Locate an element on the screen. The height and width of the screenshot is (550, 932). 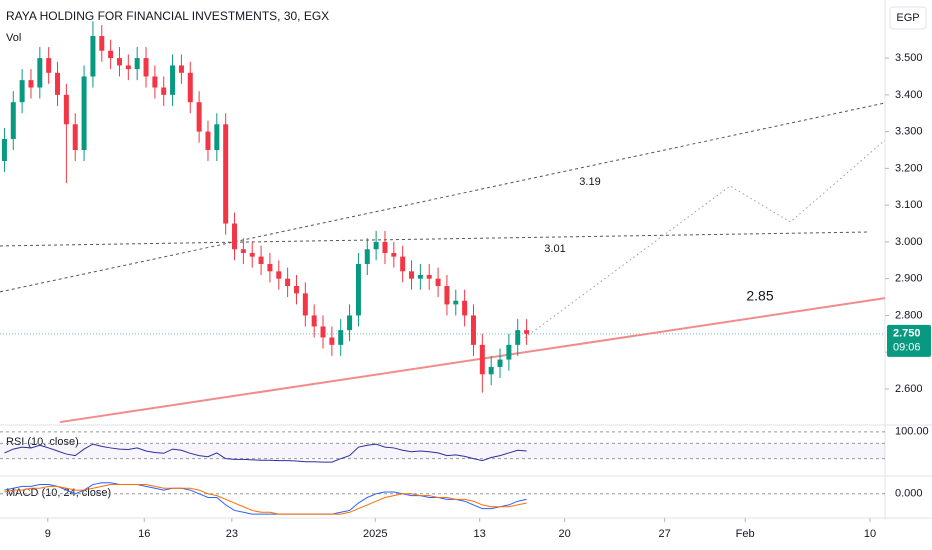
last-price: 2.750 is located at coordinates (907, 334).